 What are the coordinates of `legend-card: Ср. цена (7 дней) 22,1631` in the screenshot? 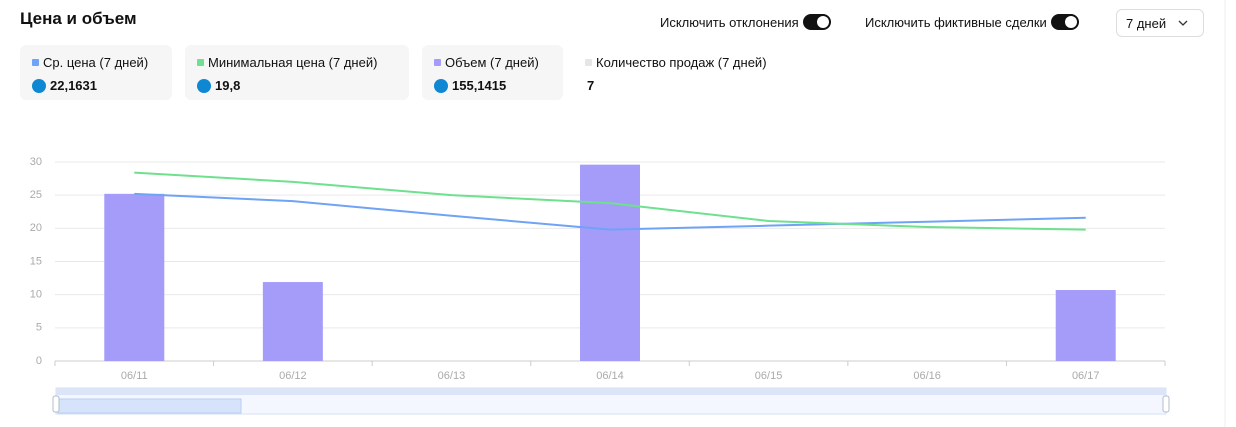 It's located at (96, 72).